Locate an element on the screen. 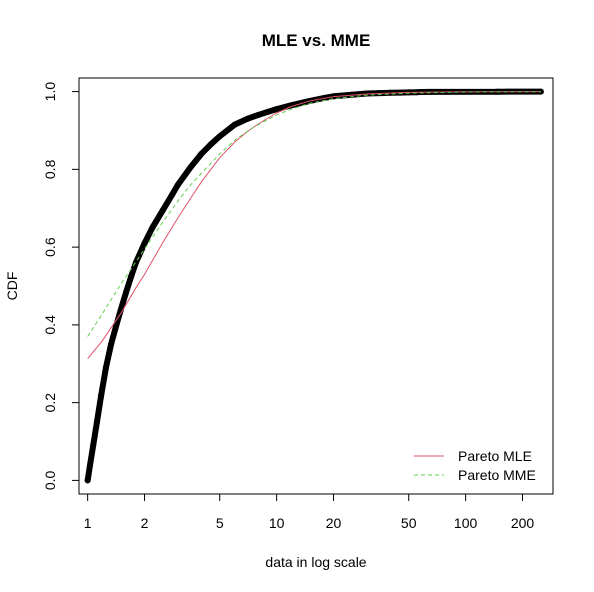  y-tick-label: 0.0 is located at coordinates (50, 480).